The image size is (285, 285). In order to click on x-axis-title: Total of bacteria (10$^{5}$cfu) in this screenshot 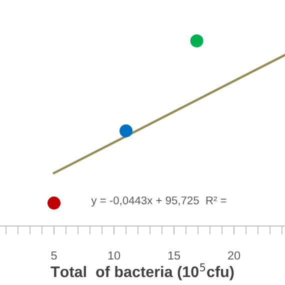, I will do `click(142, 271)`.